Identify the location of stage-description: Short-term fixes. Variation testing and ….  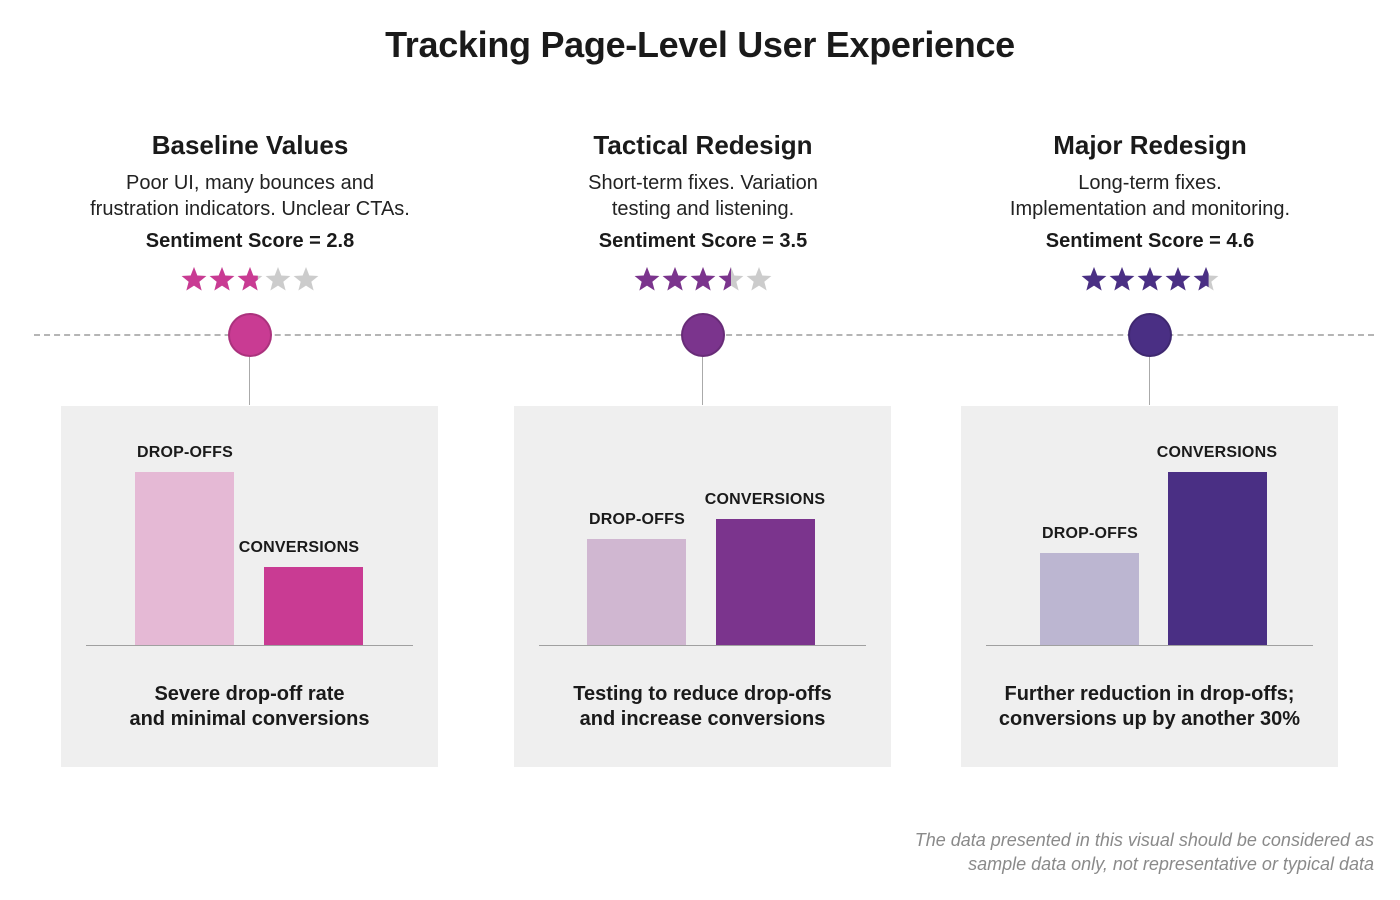
(703, 196).